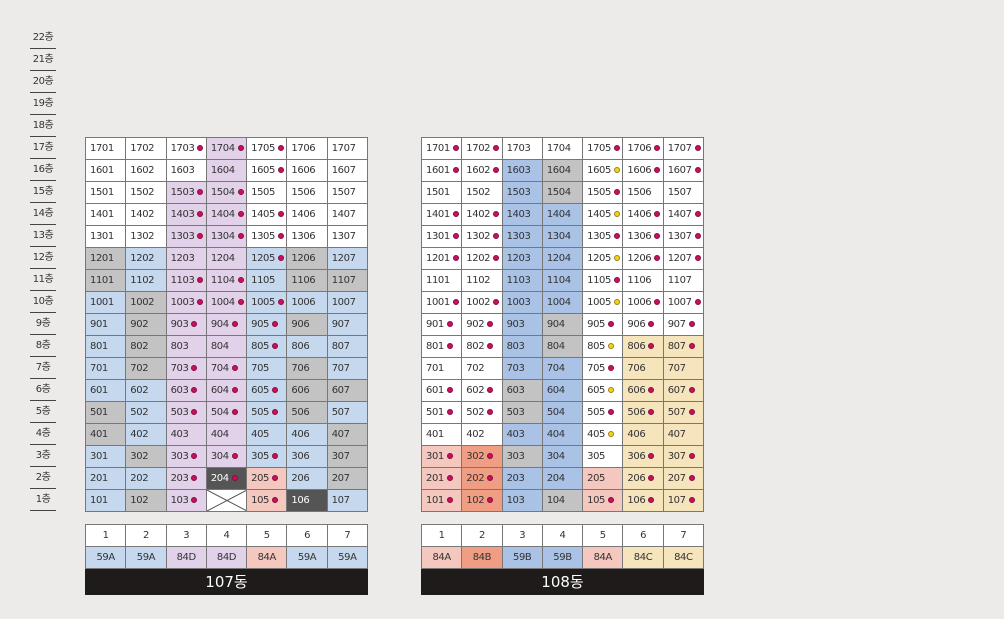 The width and height of the screenshot is (1004, 619). Describe the element at coordinates (442, 193) in the screenshot. I see `unit-cell: 1501` at that location.